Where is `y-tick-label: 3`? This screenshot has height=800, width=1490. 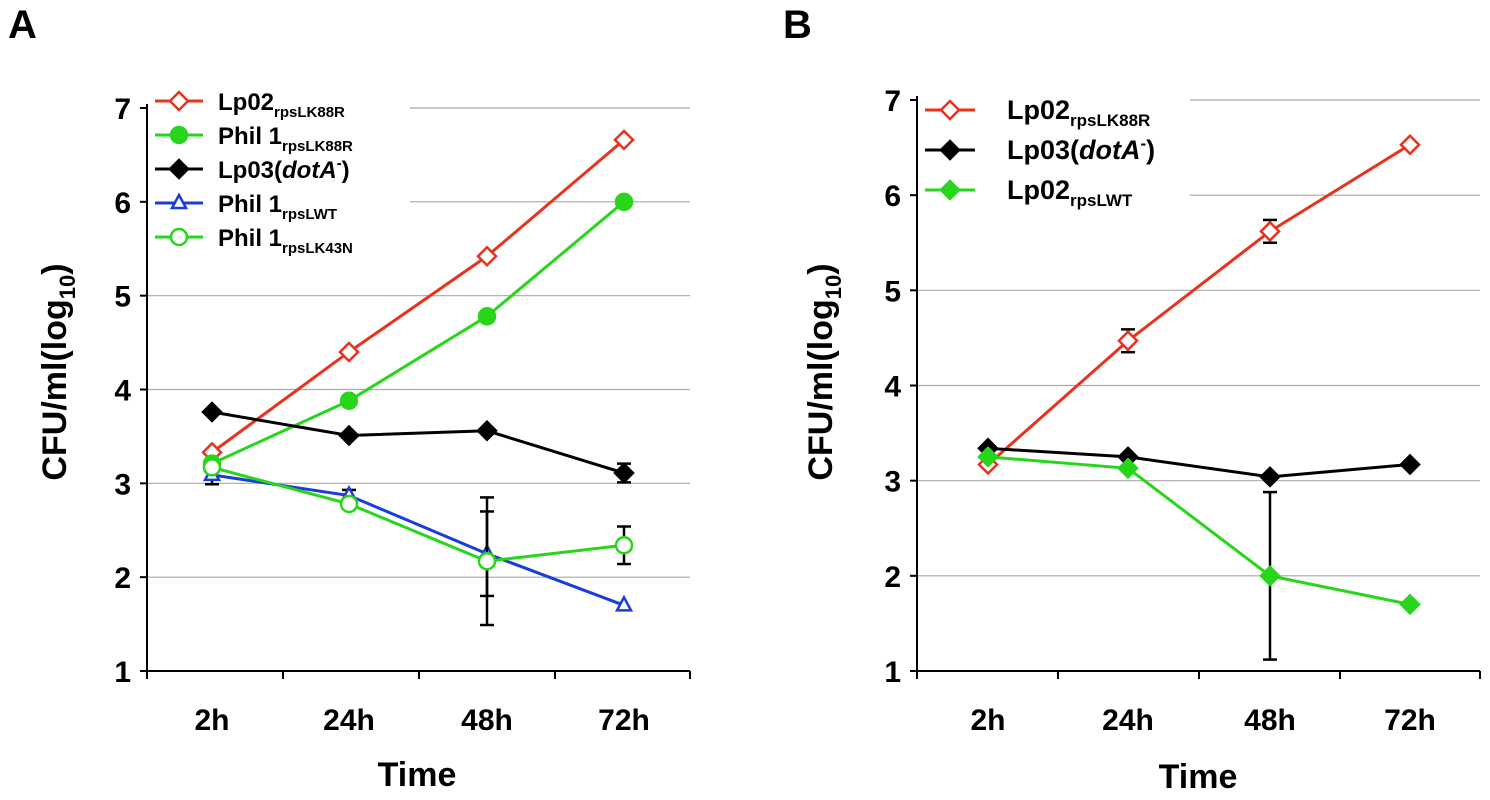 y-tick-label: 3 is located at coordinates (892, 482).